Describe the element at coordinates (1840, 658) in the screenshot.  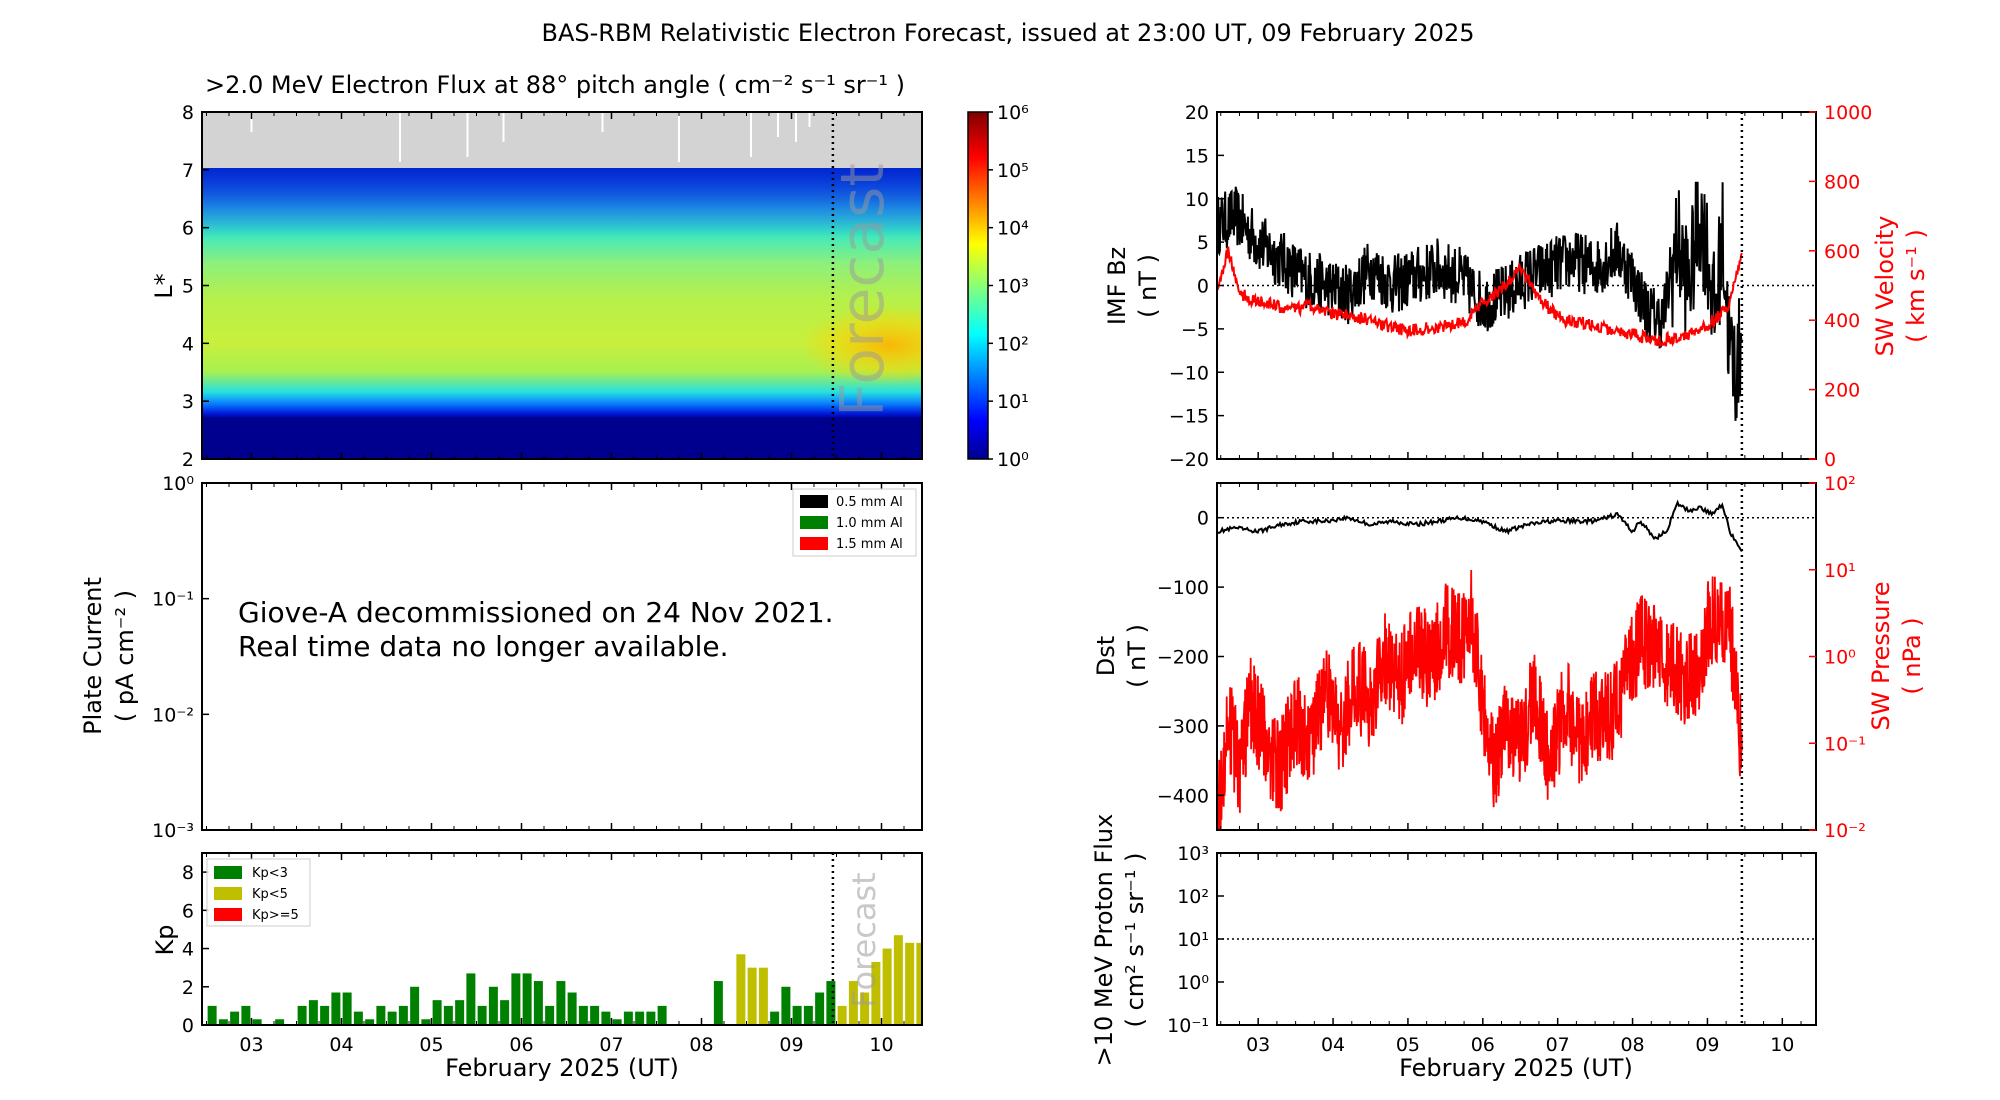
I see `y-tick-label: 10⁰` at that location.